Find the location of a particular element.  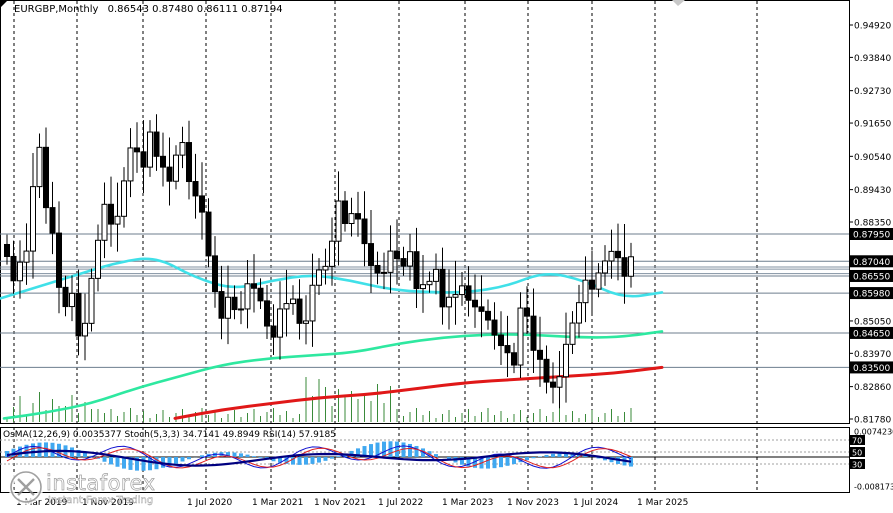

price-label: 0.91650 is located at coordinates (872, 125).